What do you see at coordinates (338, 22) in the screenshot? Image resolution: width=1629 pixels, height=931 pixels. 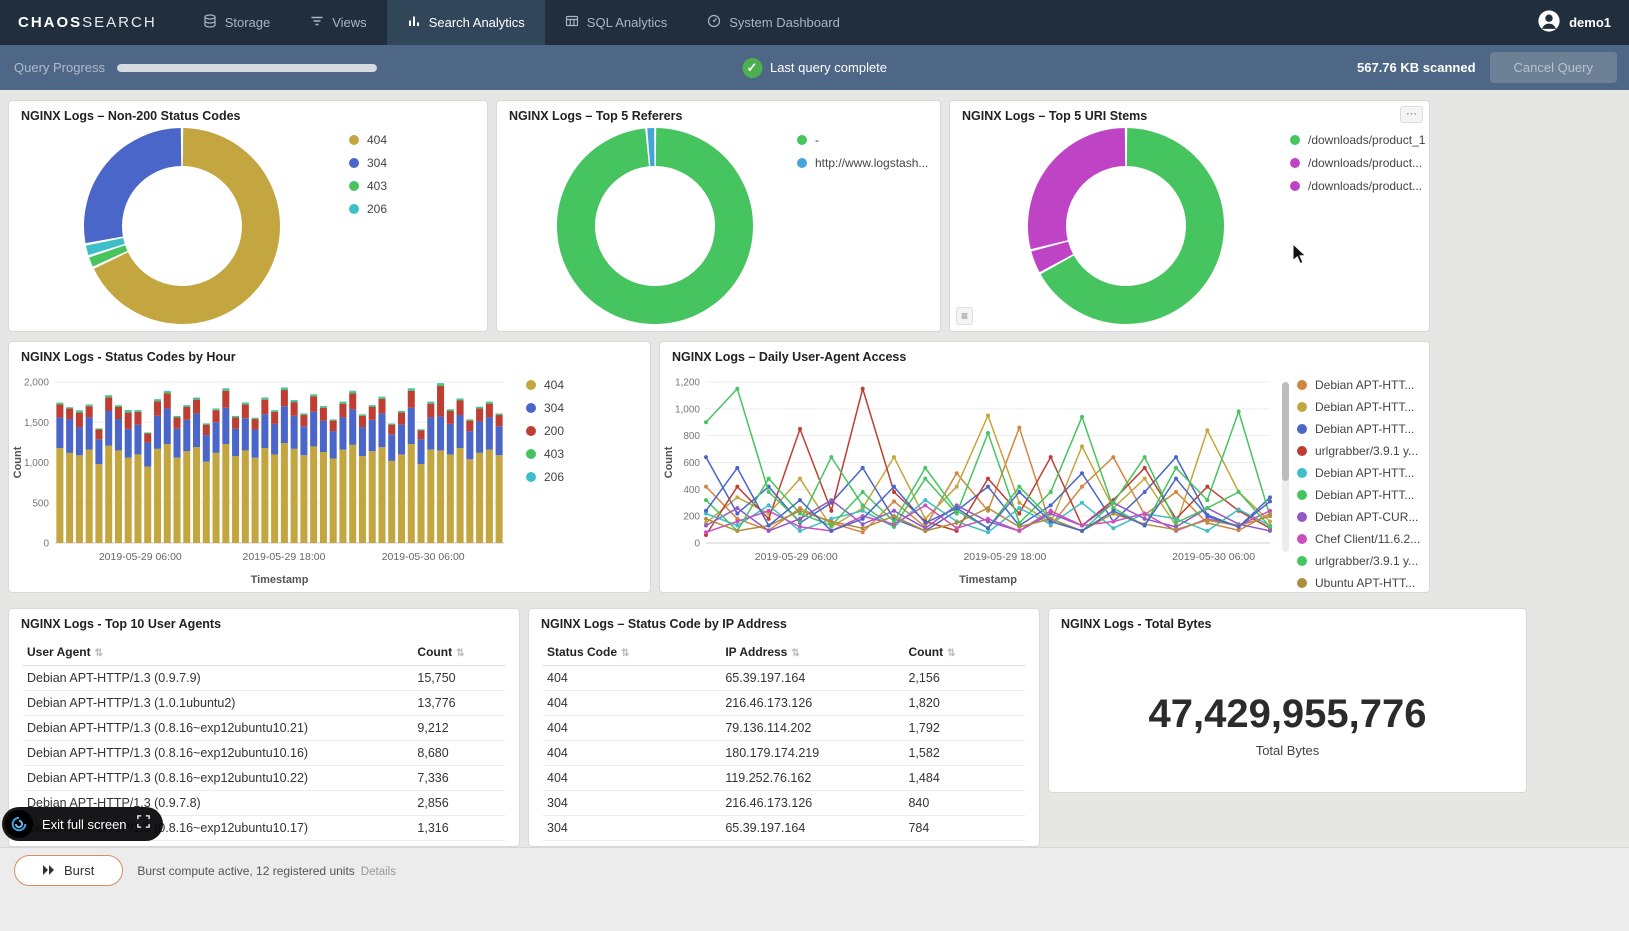 I see `nav-item-views: Views` at bounding box center [338, 22].